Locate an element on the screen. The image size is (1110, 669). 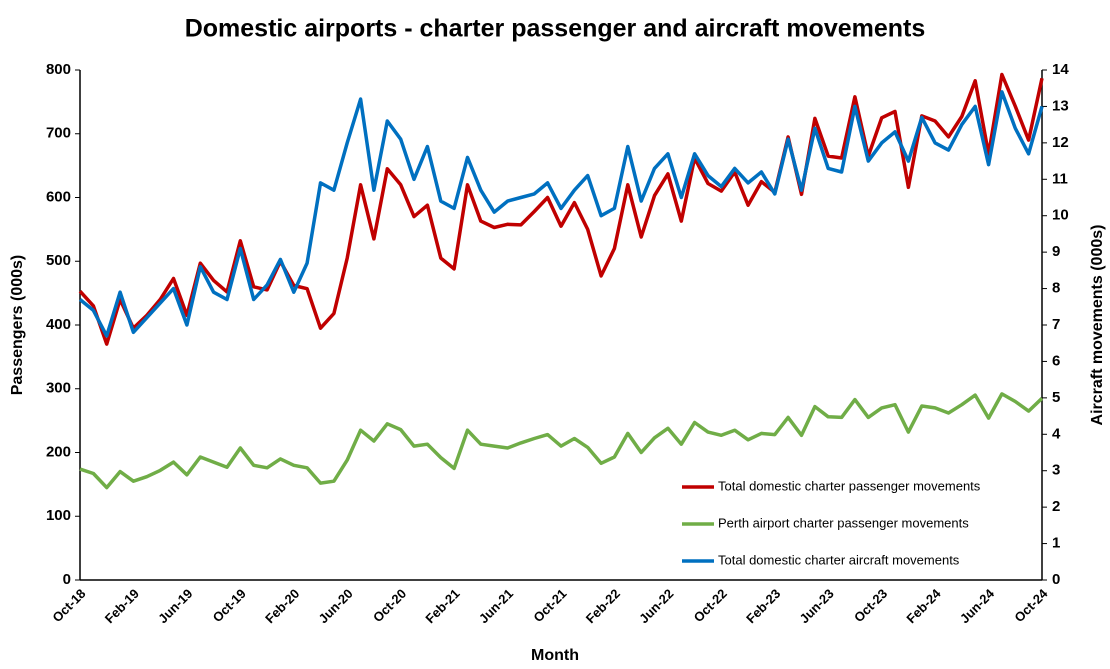
x-tick-label: Oct-21 is located at coordinates (549, 605).